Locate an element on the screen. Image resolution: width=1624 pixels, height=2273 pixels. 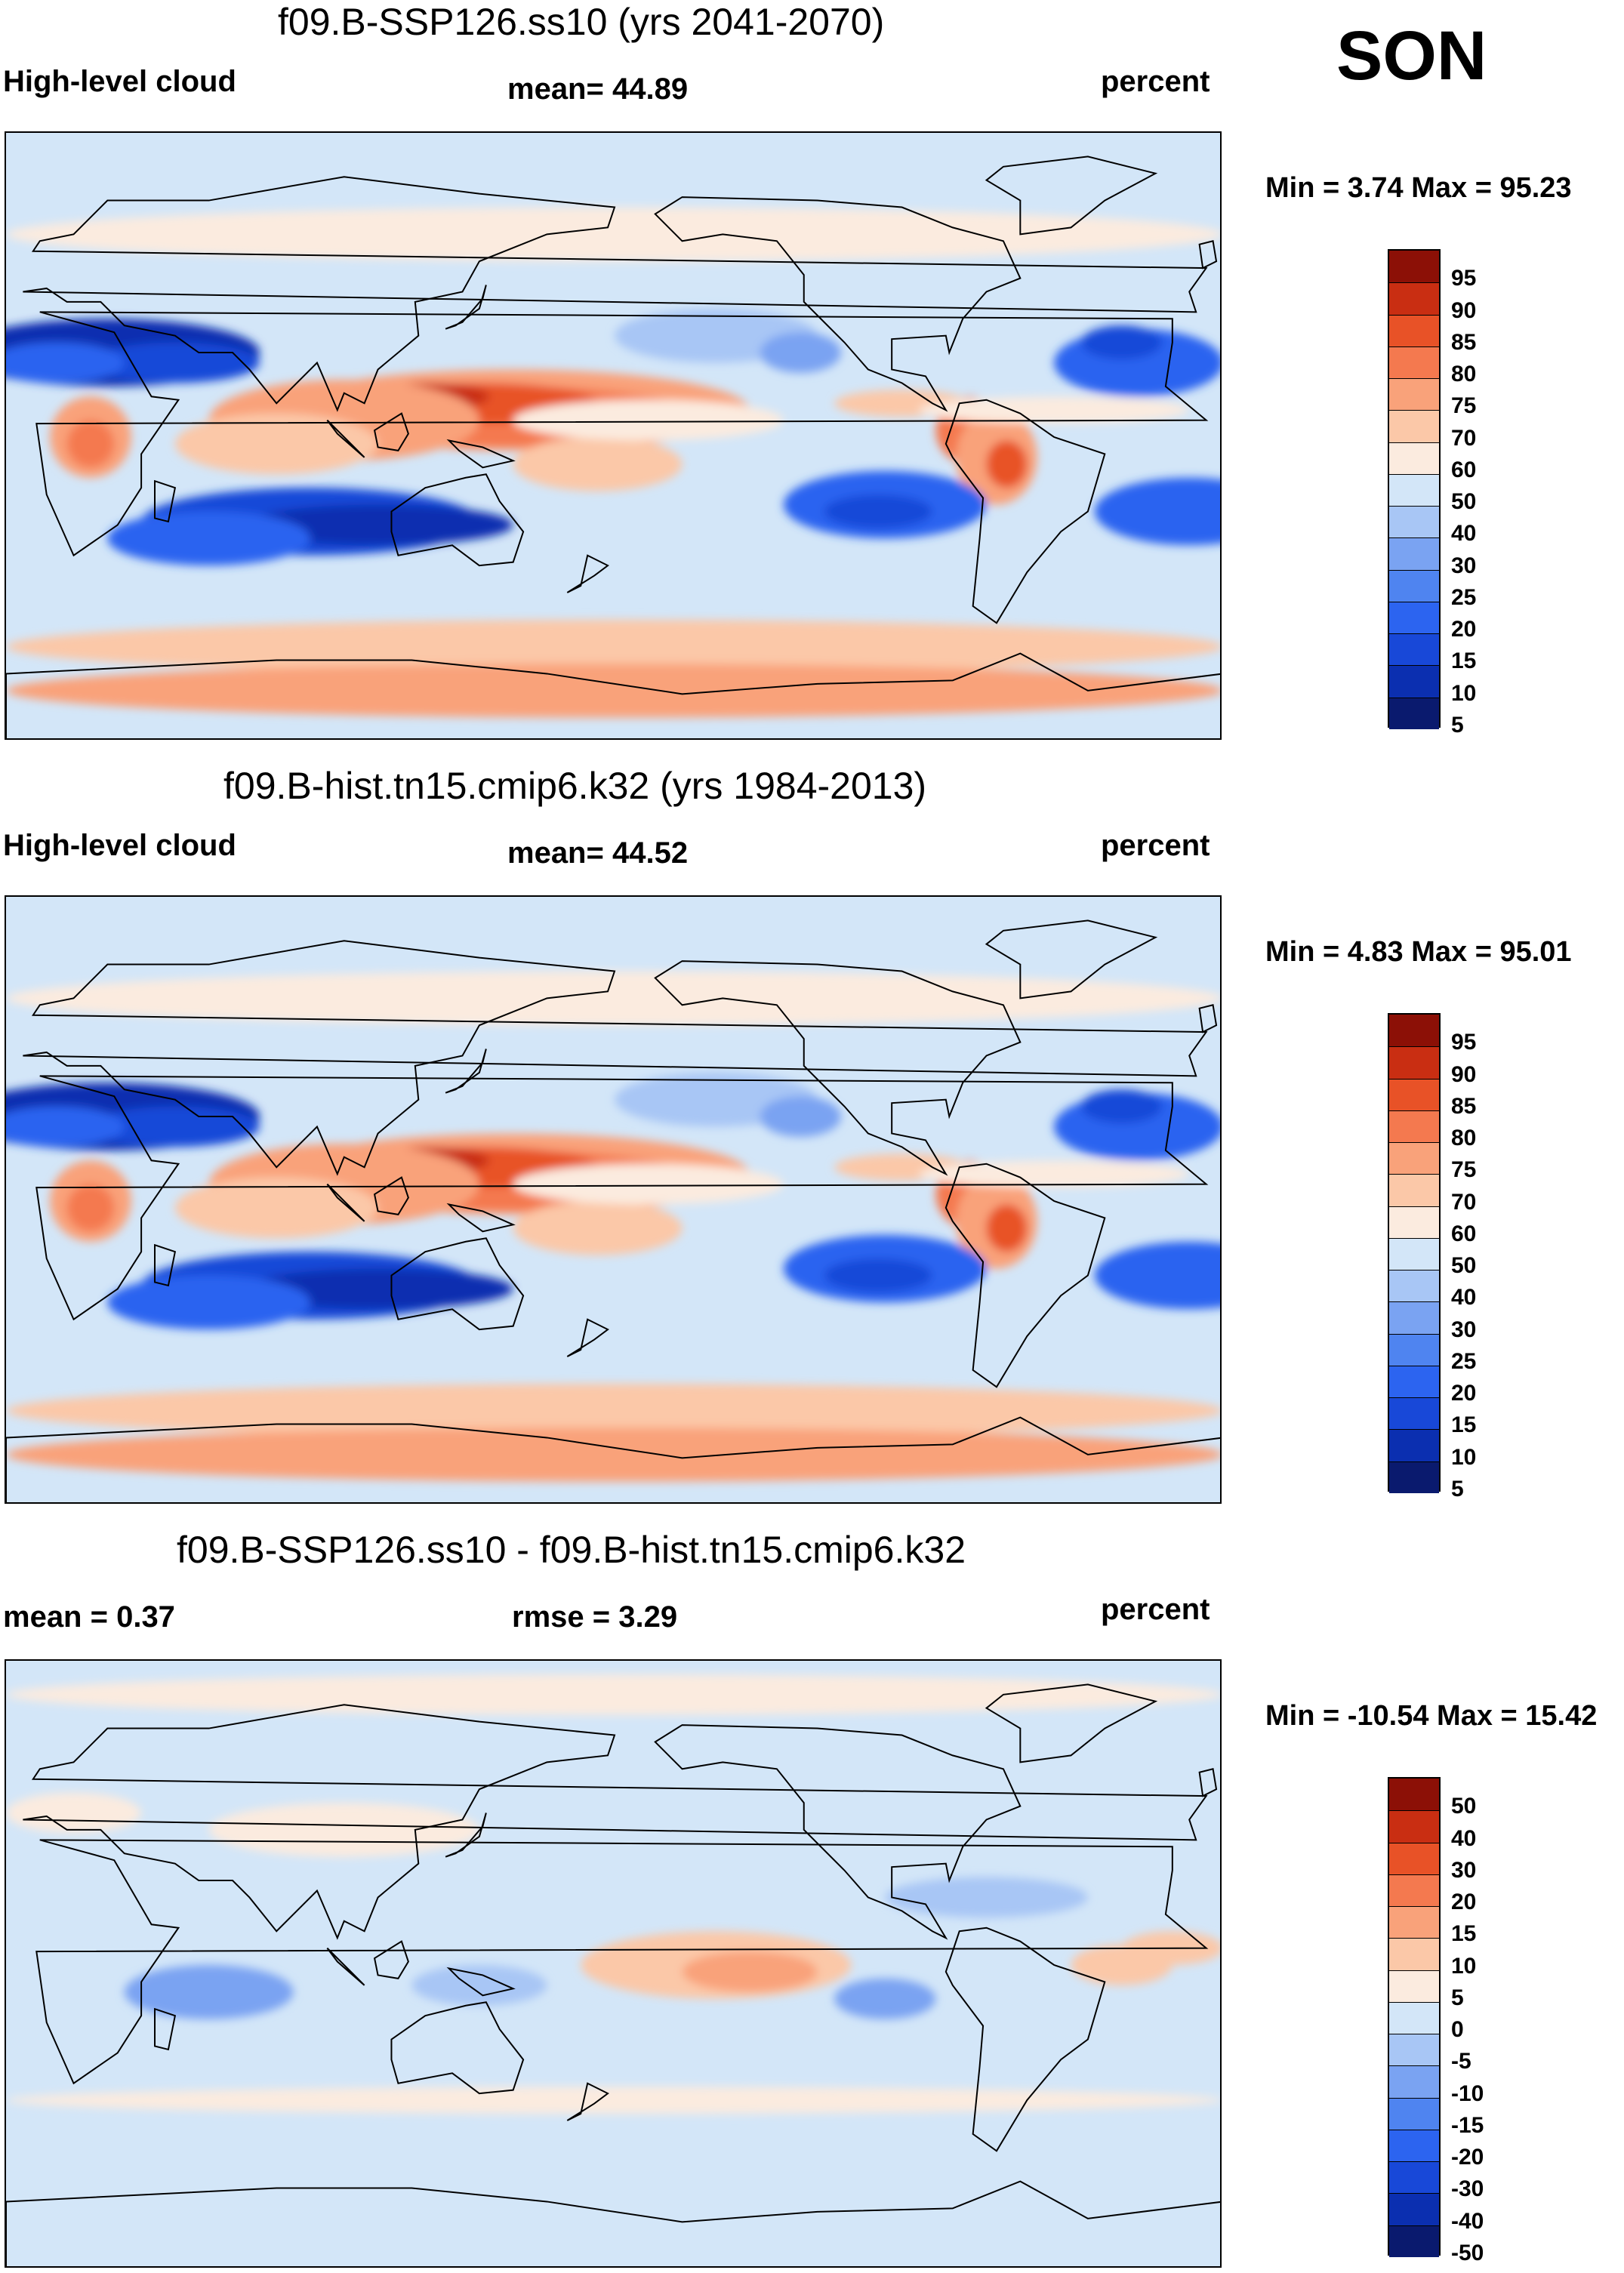
colorbar-tick-label: 95 is located at coordinates (1464, 278).